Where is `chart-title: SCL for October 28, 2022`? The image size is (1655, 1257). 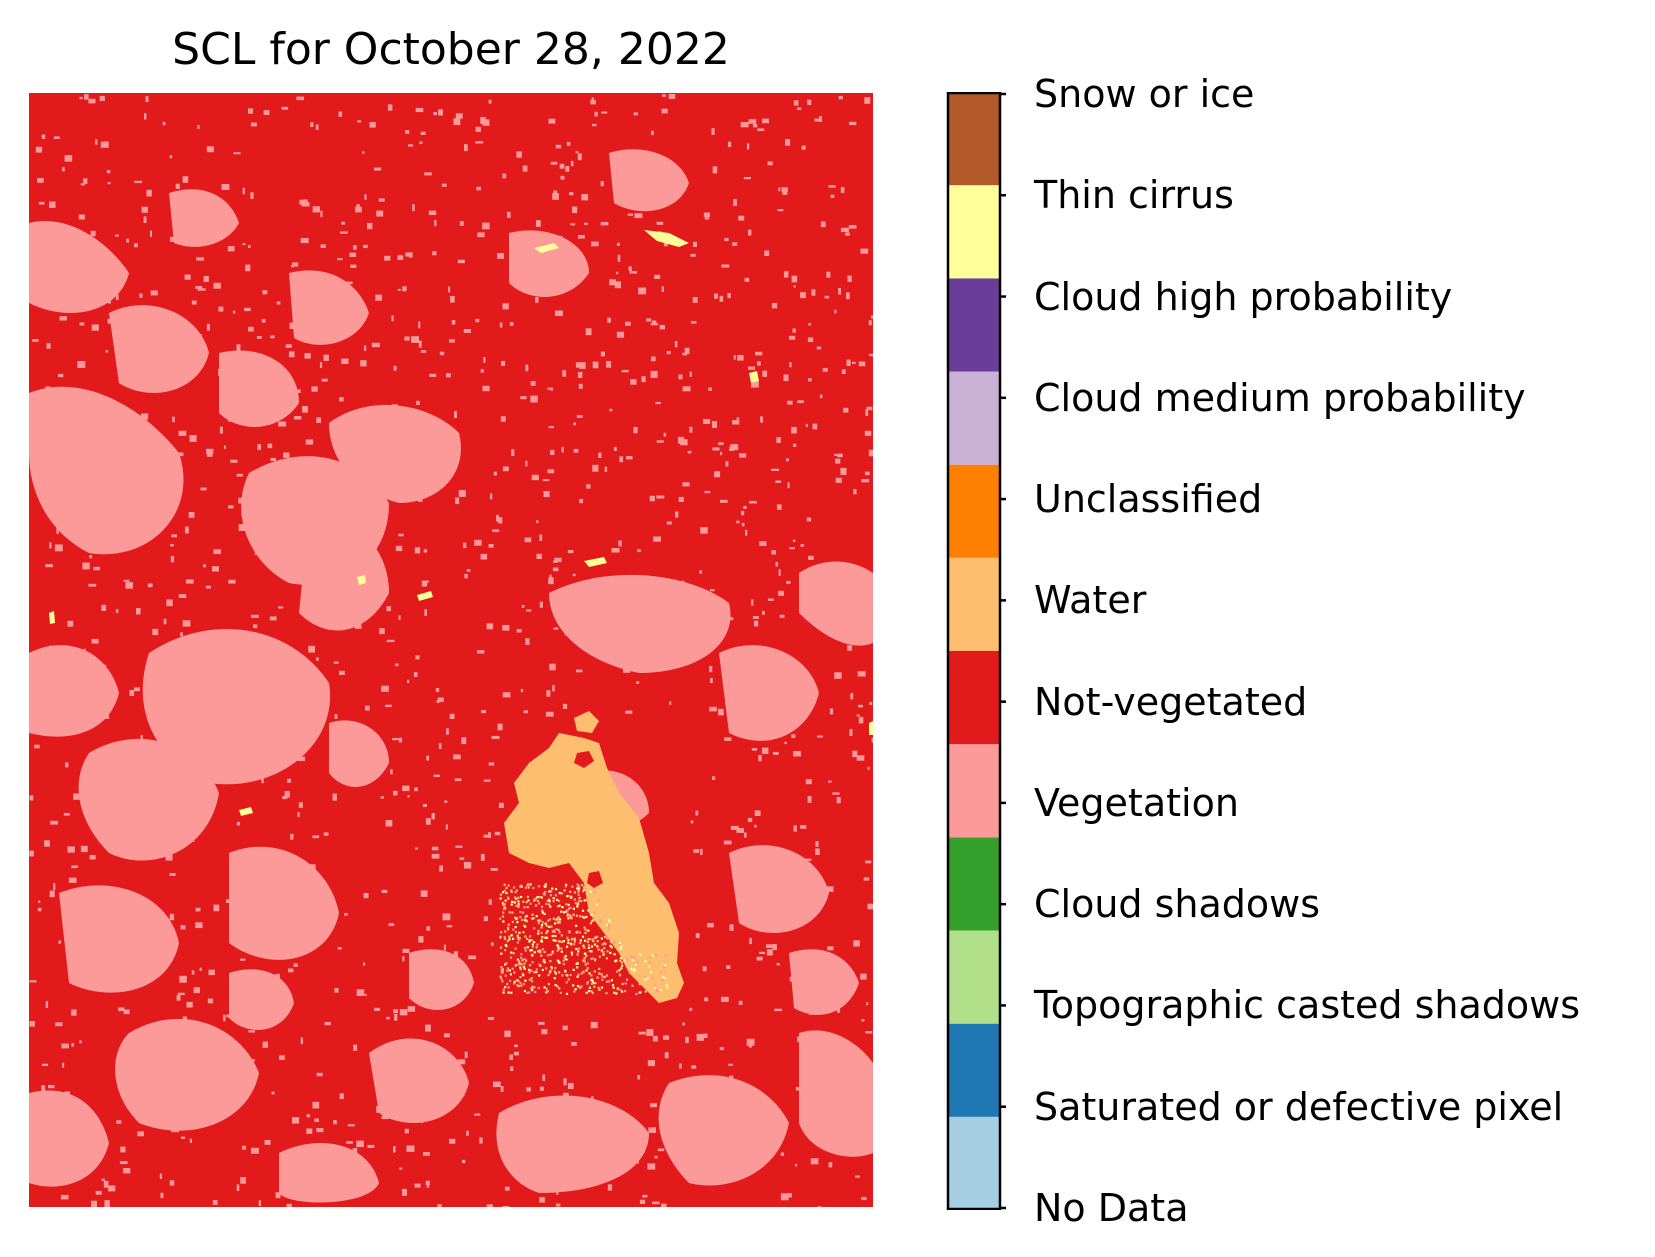
chart-title: SCL for October 28, 2022 is located at coordinates (451, 49).